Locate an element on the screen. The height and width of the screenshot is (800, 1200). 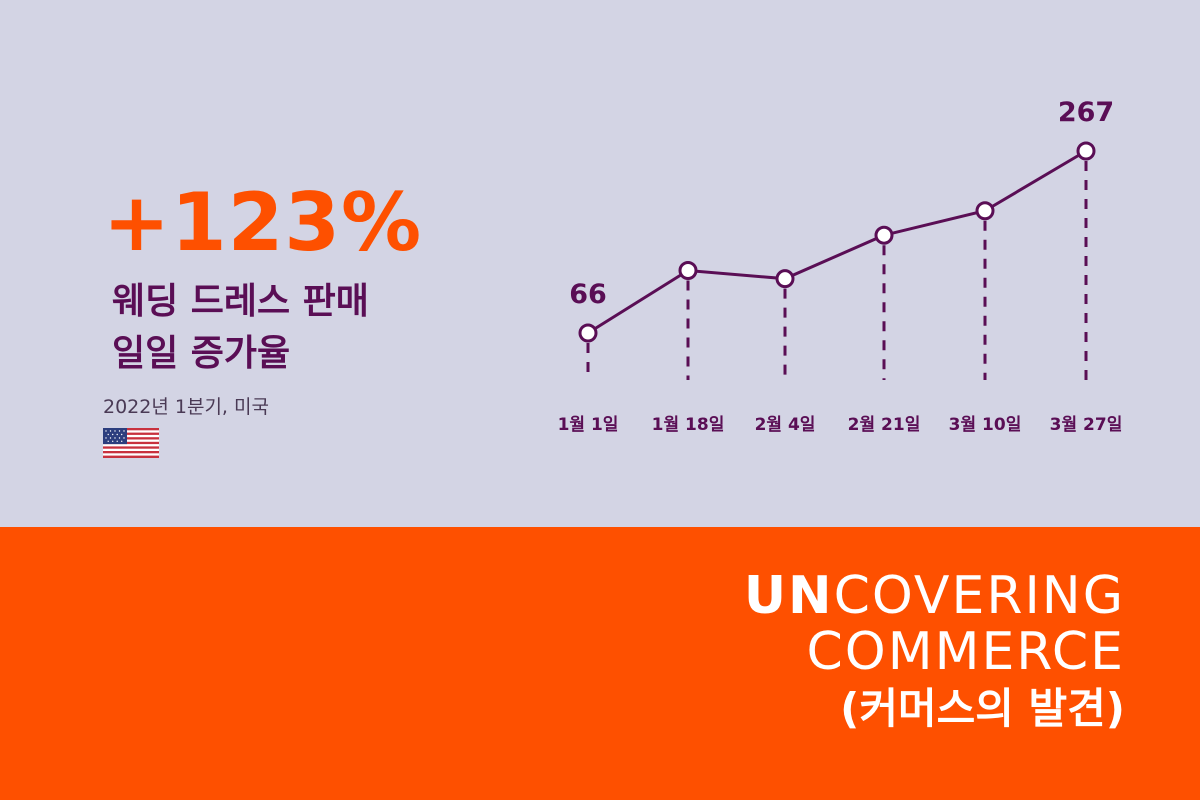
x-tick-label-4: 3월 10일 is located at coordinates (985, 425).